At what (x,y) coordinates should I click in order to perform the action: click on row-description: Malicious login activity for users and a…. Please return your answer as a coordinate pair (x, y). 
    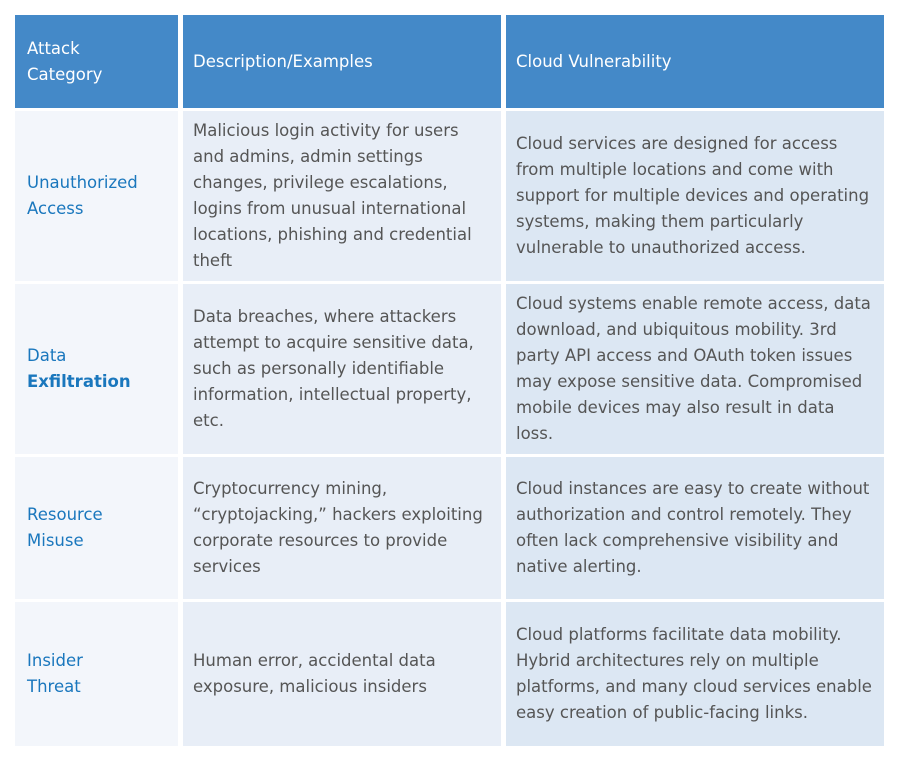
    Looking at the image, I should click on (342, 196).